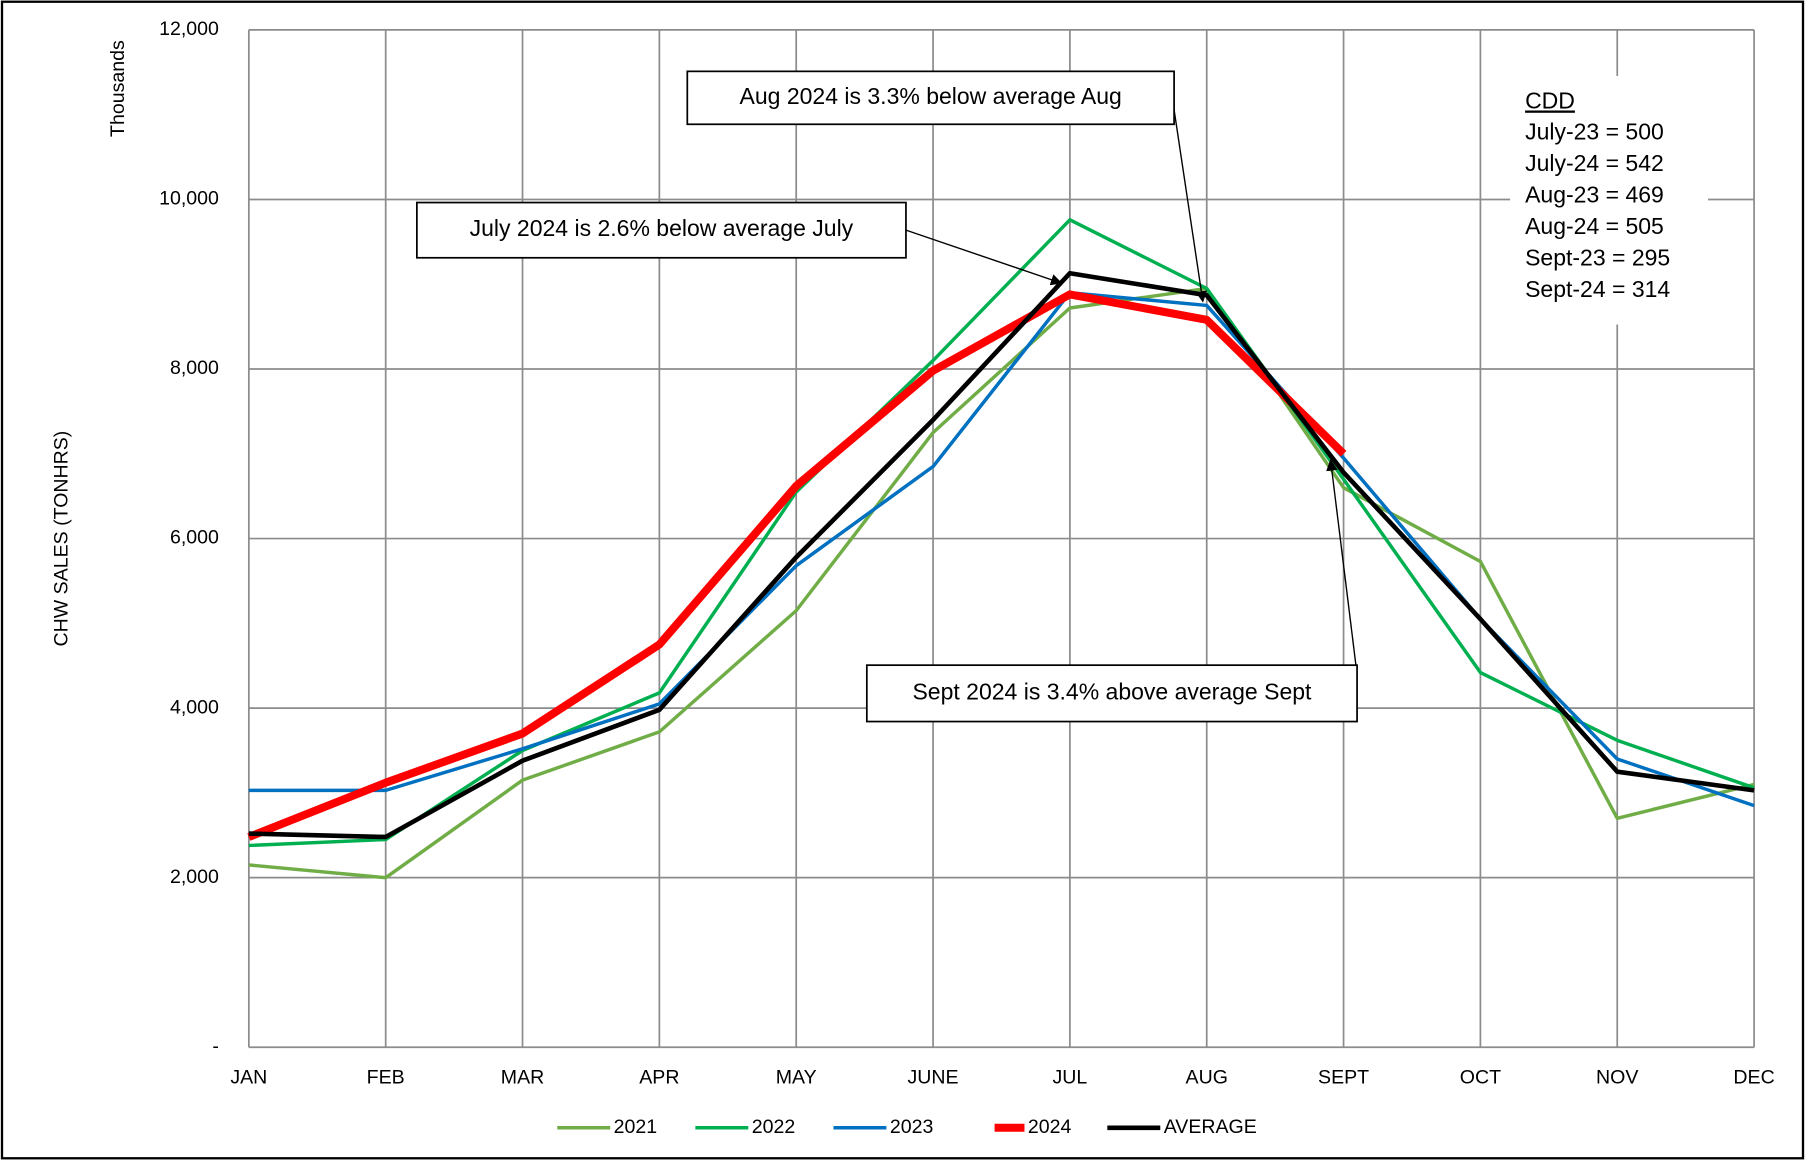  I want to click on x-tick-label: SEPT, so click(1343, 1077).